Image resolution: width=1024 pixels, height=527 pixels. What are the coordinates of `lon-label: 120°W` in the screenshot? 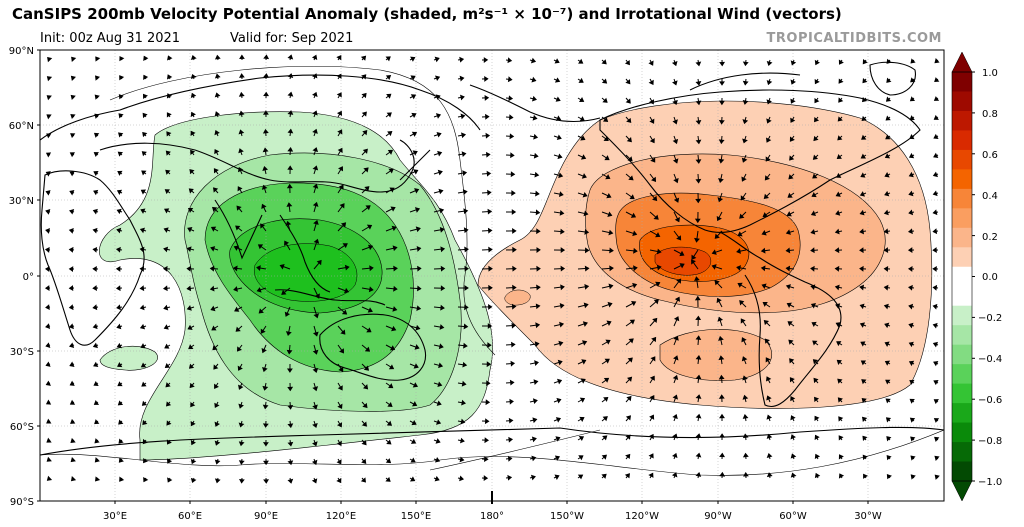 It's located at (642, 516).